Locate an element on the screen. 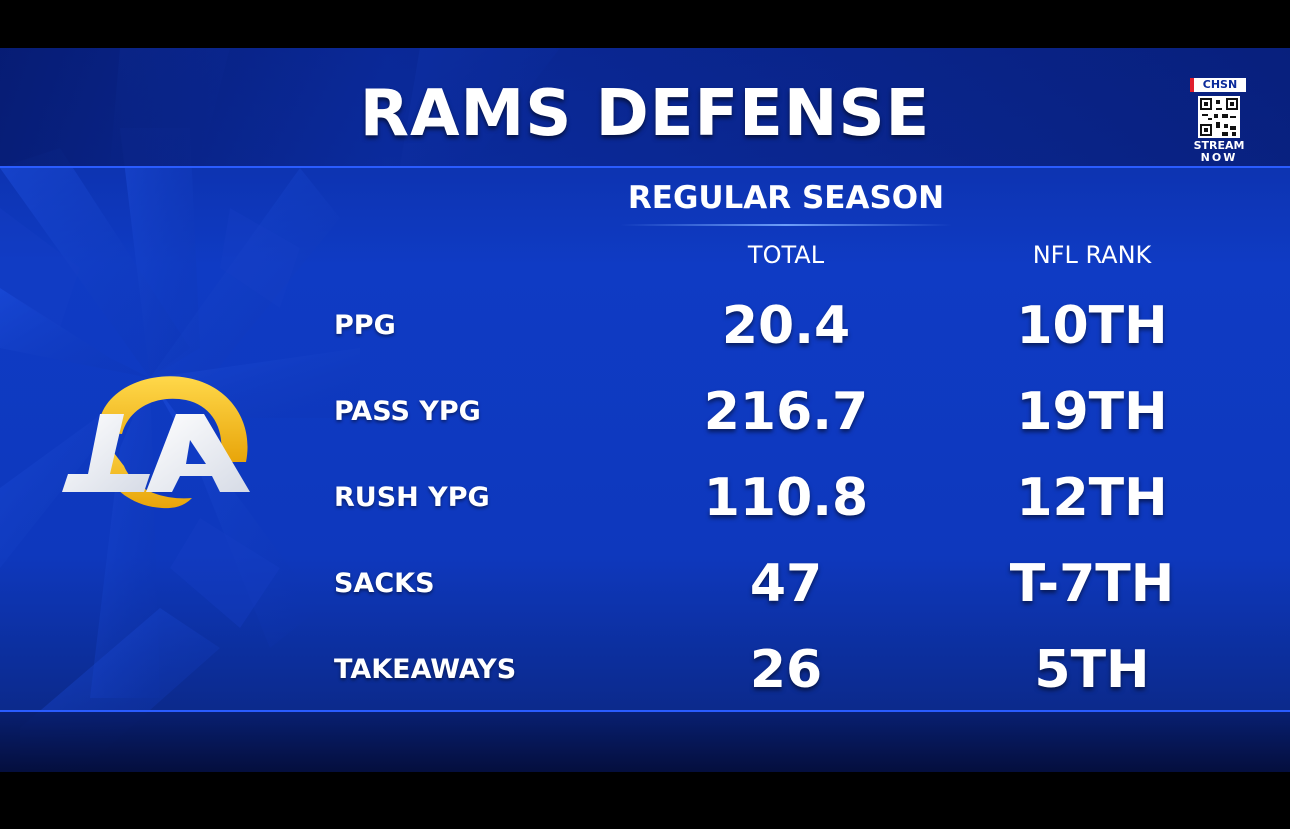 This screenshot has height=829, width=1290. stream-label: STREAM is located at coordinates (1219, 145).